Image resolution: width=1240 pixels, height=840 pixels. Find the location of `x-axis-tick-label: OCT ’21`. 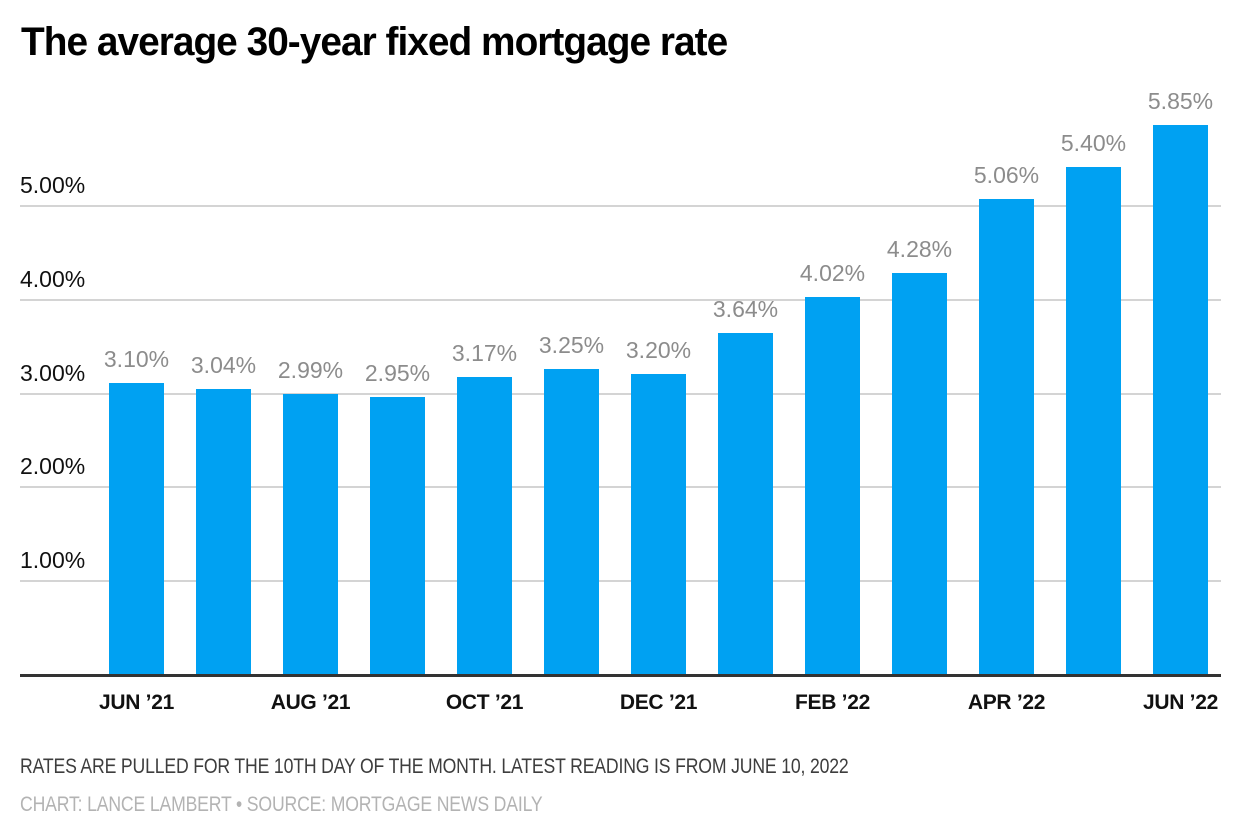

x-axis-tick-label: OCT ’21 is located at coordinates (484, 702).